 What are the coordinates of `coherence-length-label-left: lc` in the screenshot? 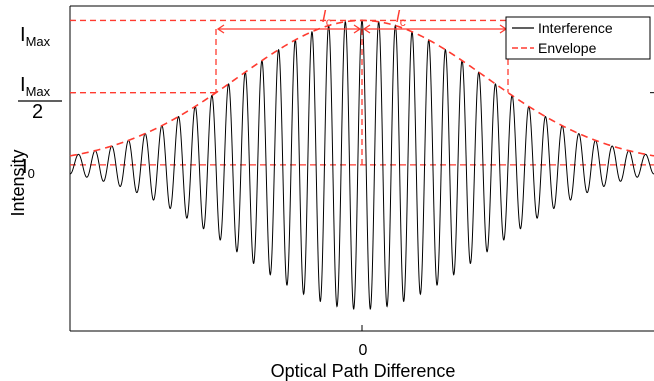 It's located at (327, 18).